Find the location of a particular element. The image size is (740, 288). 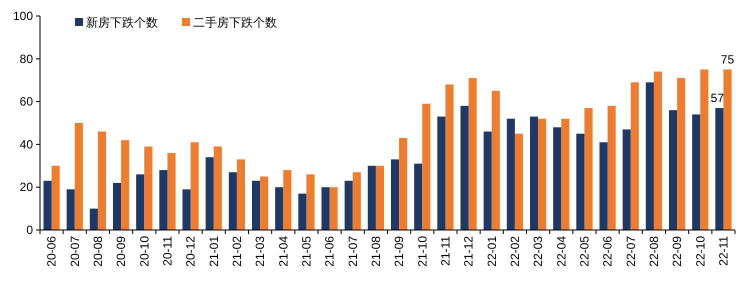

x-tick-label: 21-10 is located at coordinates (422, 251).